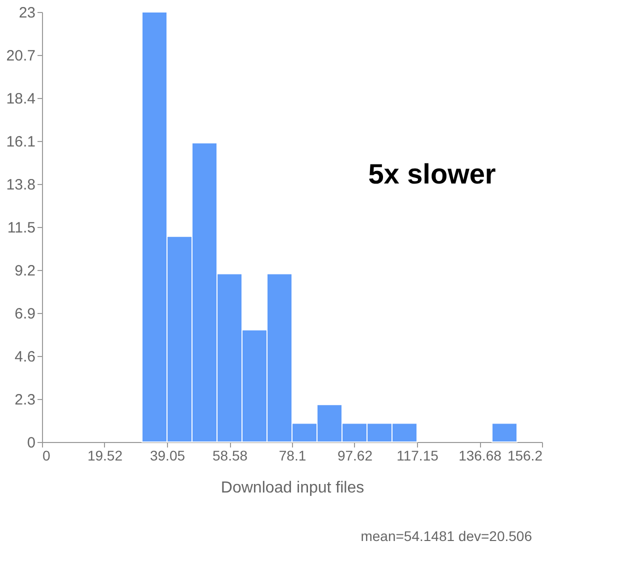 The image size is (638, 570). What do you see at coordinates (25, 271) in the screenshot?
I see `y-tick-label: 9.2` at bounding box center [25, 271].